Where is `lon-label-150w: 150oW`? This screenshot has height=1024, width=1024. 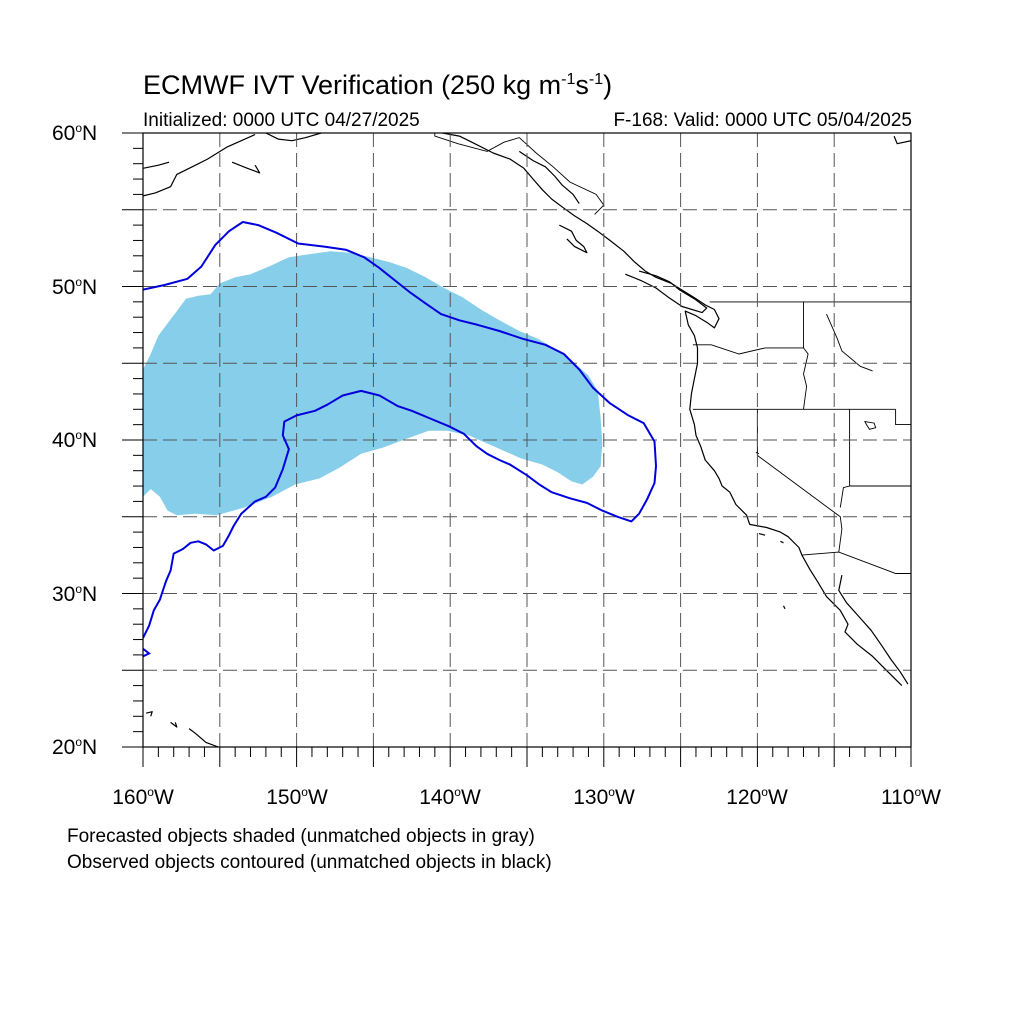
lon-label-150w: 150oW is located at coordinates (297, 797).